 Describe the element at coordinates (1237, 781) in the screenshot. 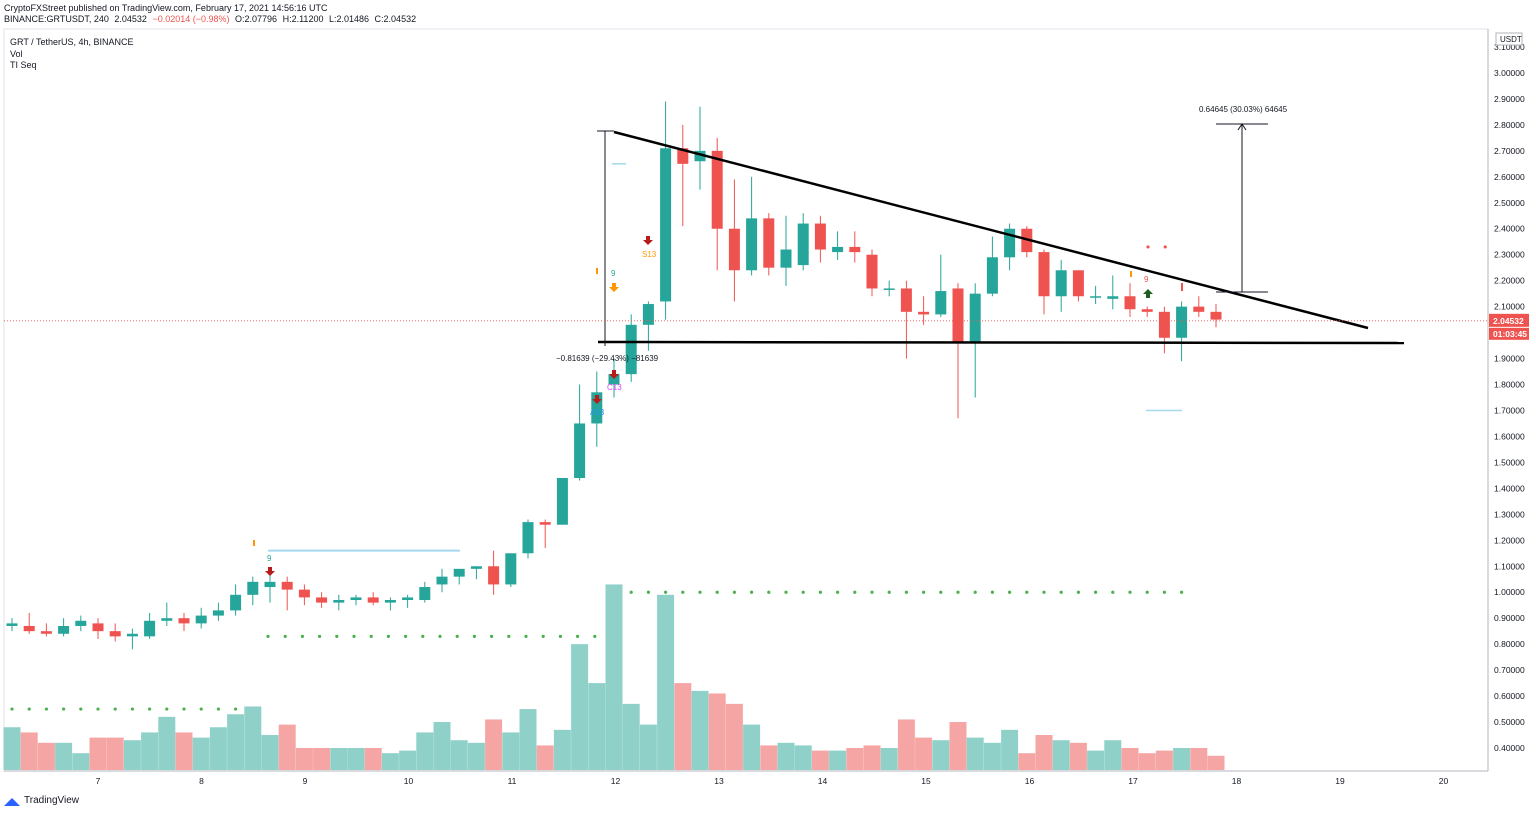

I see `time-tick-label: 18` at that location.